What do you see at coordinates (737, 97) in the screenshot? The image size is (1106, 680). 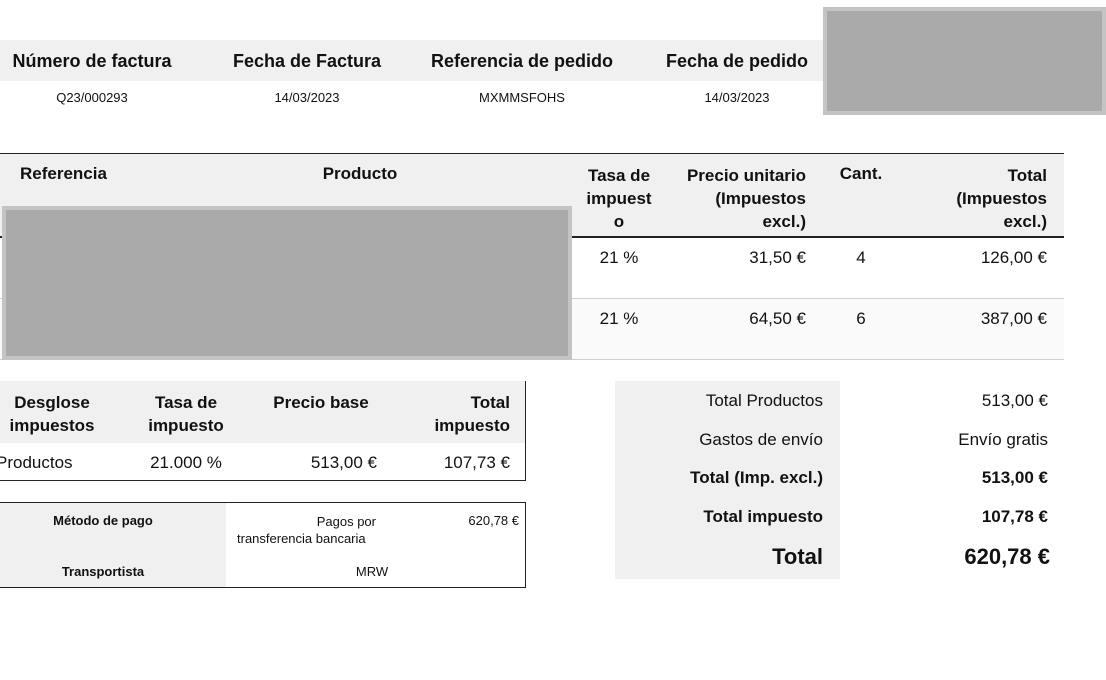 I see `order-date-value: 14/03/2023` at bounding box center [737, 97].